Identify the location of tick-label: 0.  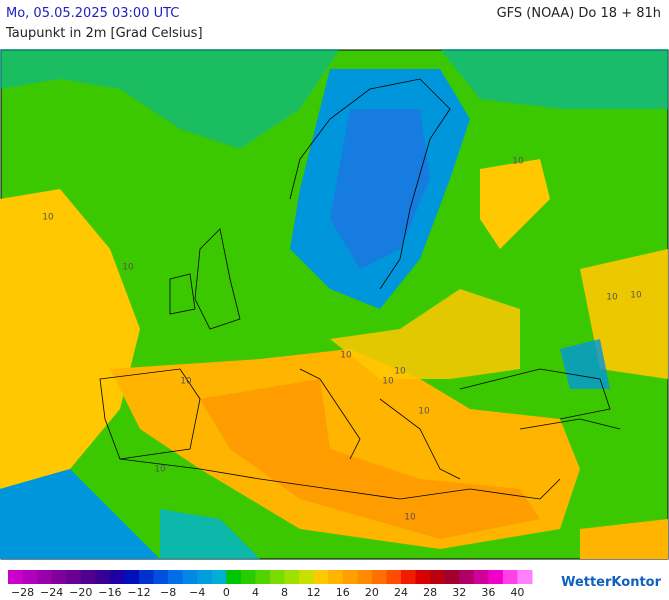
(226, 592).